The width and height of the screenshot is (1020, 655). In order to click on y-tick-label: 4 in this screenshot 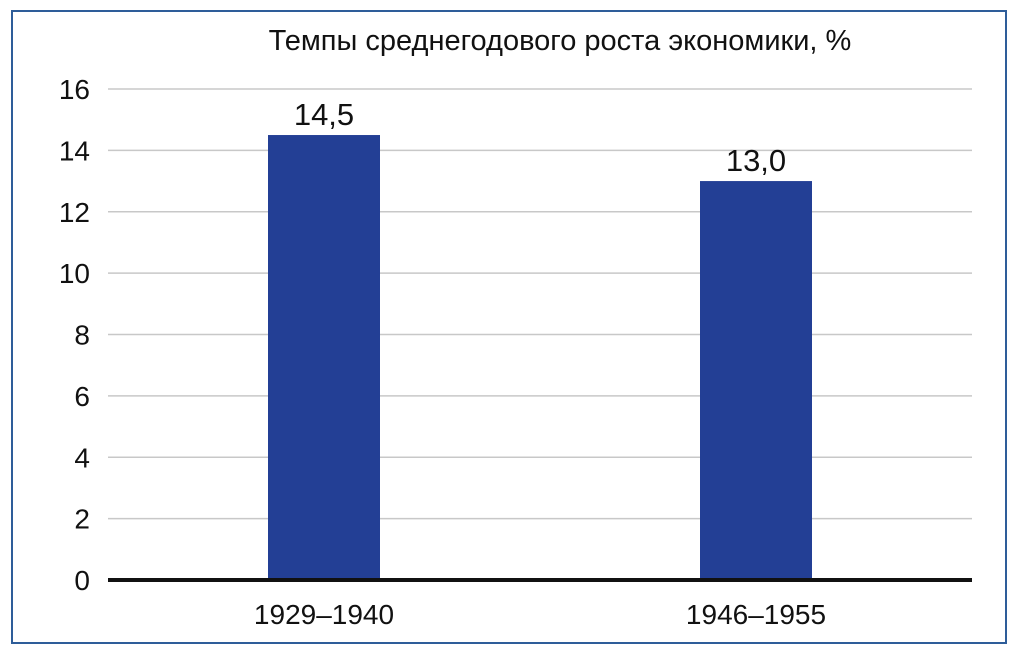, I will do `click(82, 457)`.